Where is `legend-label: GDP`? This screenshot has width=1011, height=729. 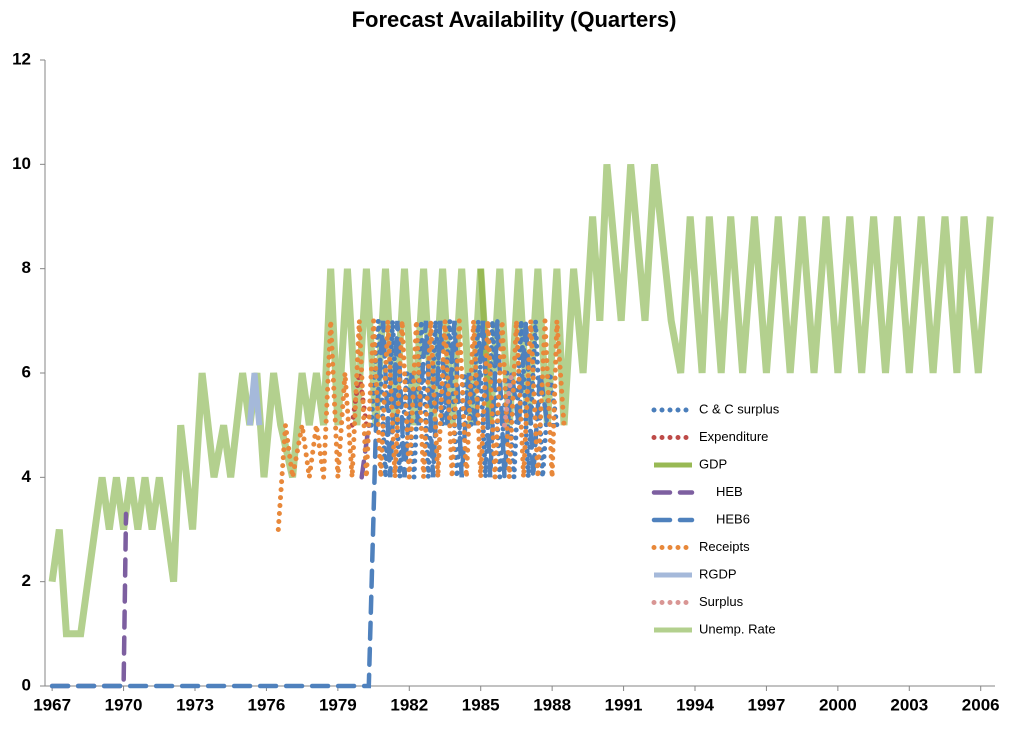
legend-label: GDP is located at coordinates (713, 463).